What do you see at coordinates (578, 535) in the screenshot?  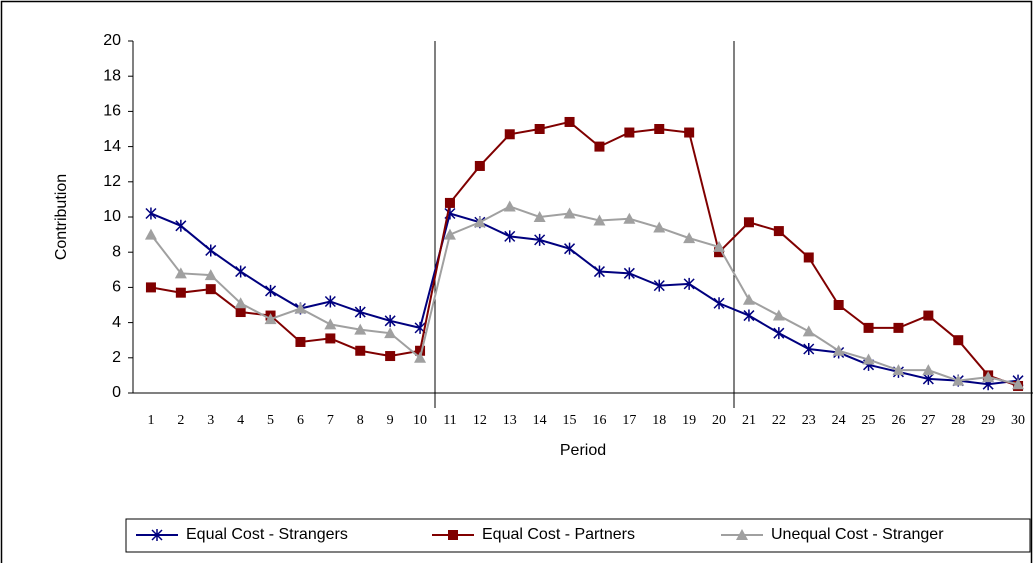 I see `legend` at bounding box center [578, 535].